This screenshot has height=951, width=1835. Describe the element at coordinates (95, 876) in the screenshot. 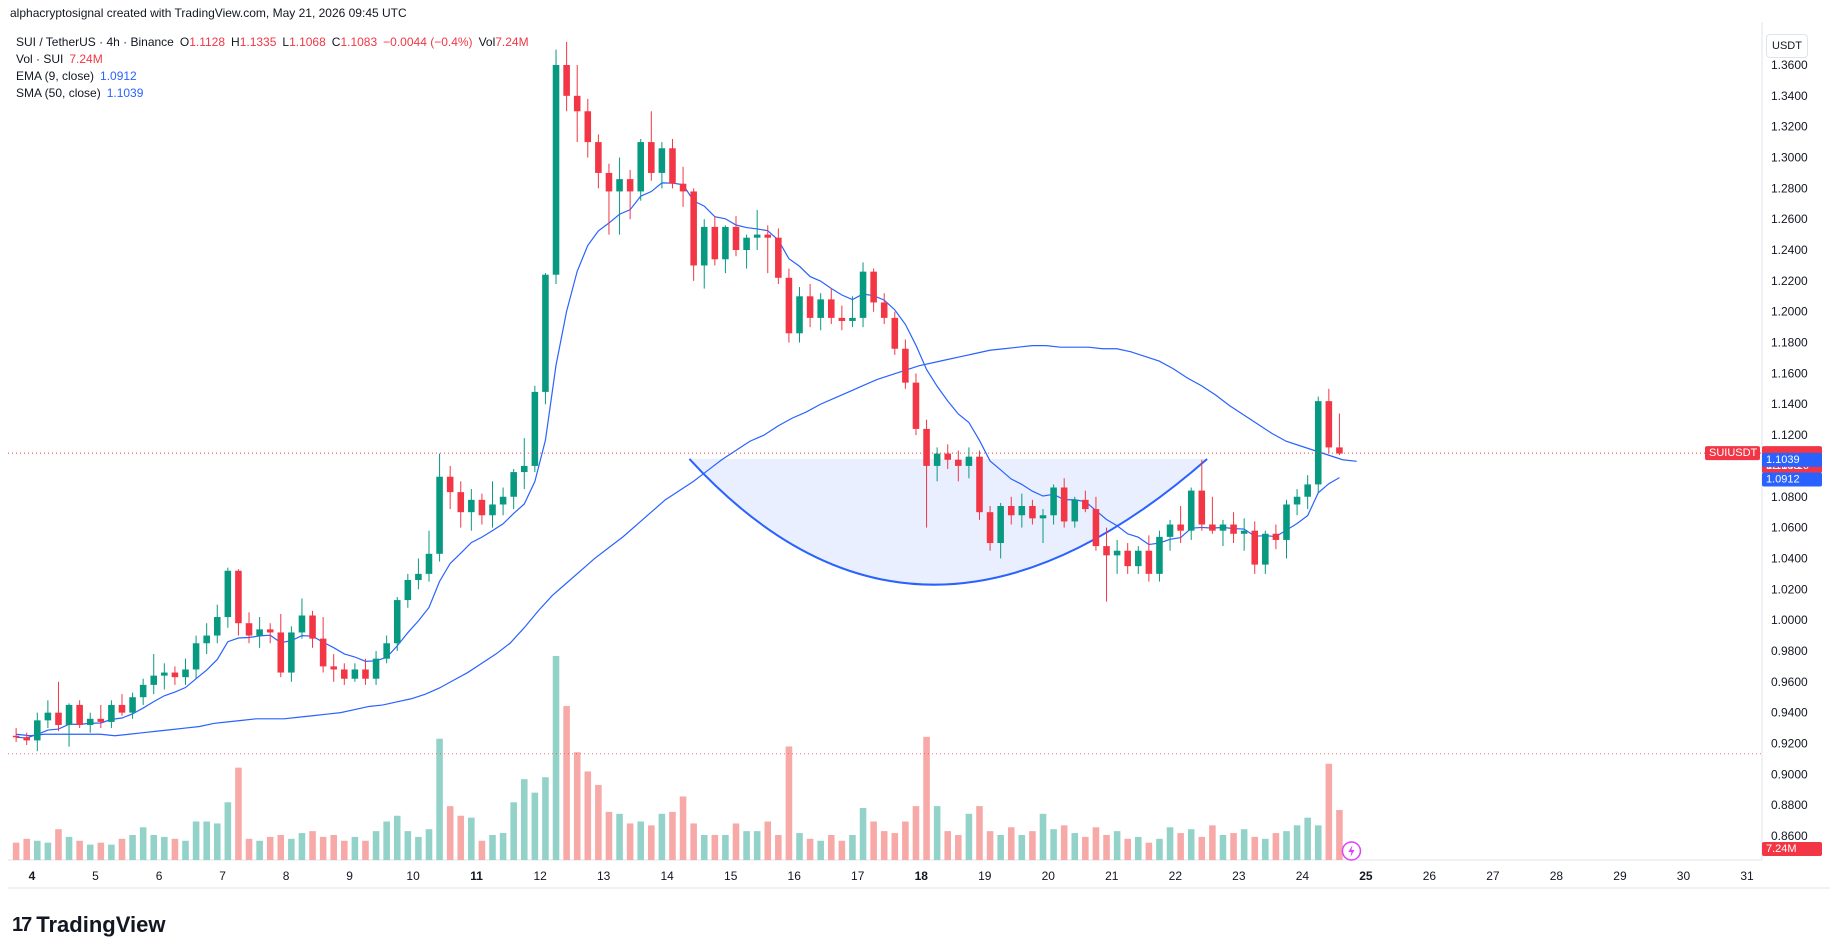

I see `time-tick-label: 5` at that location.